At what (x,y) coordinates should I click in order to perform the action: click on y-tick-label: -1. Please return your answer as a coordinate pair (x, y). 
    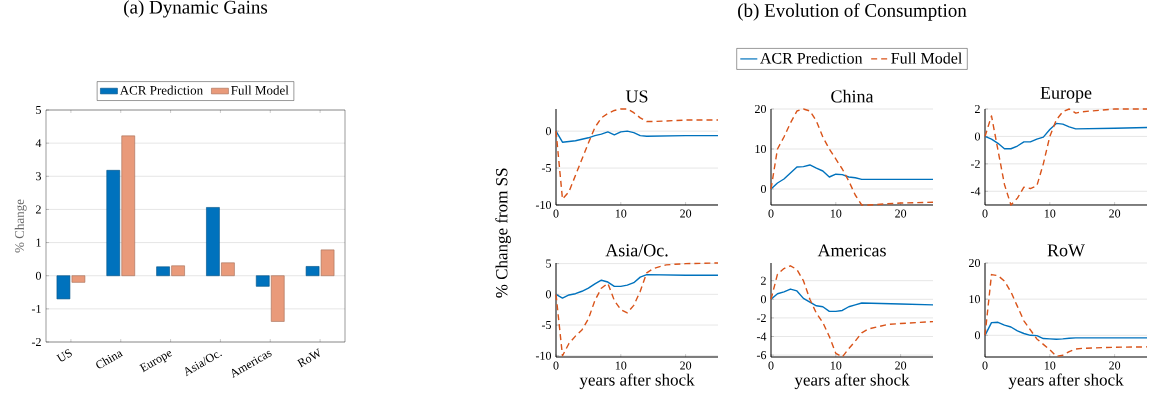
    Looking at the image, I should click on (36, 308).